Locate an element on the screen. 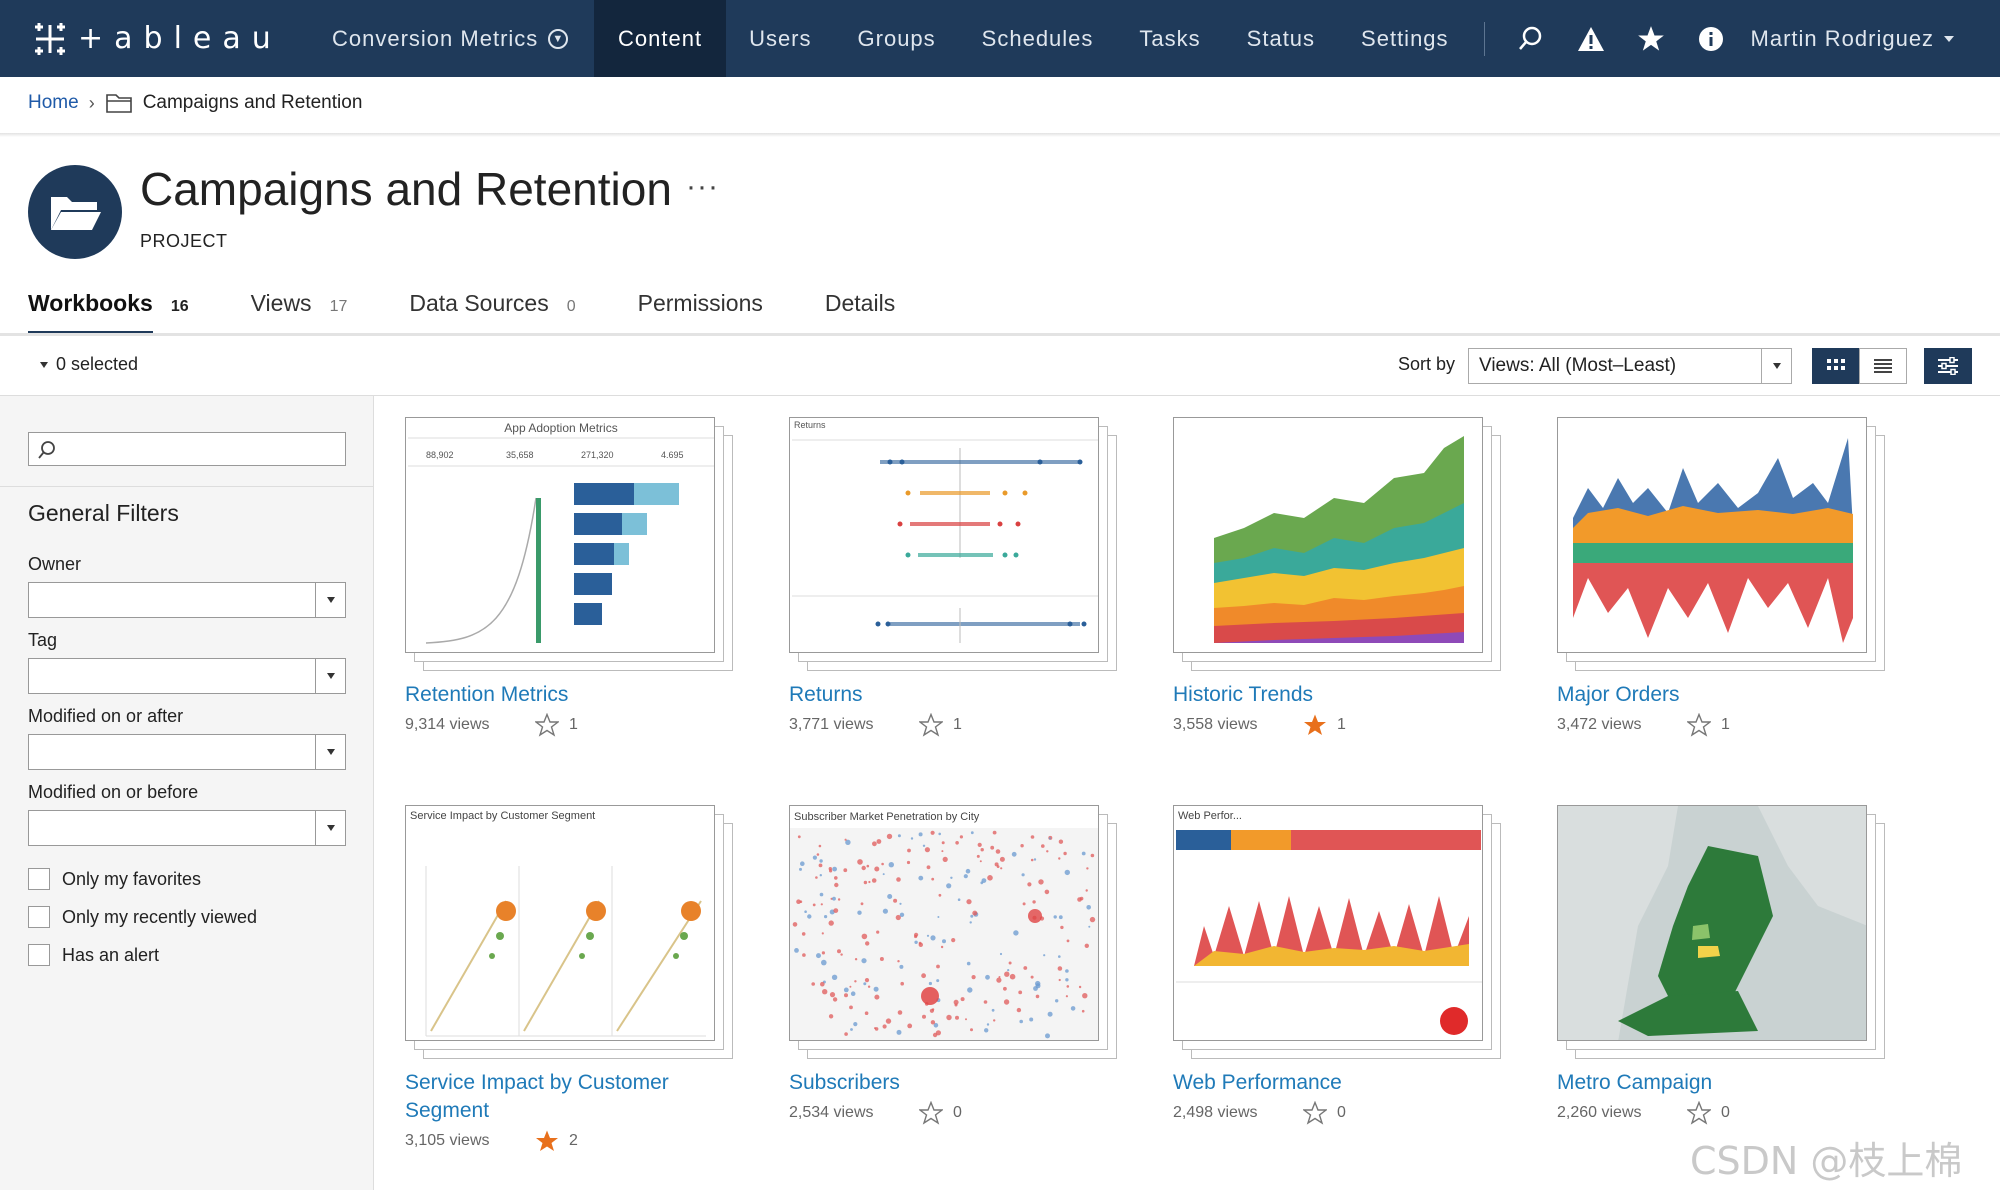  tableau-logo: +ableau is located at coordinates (160, 39).